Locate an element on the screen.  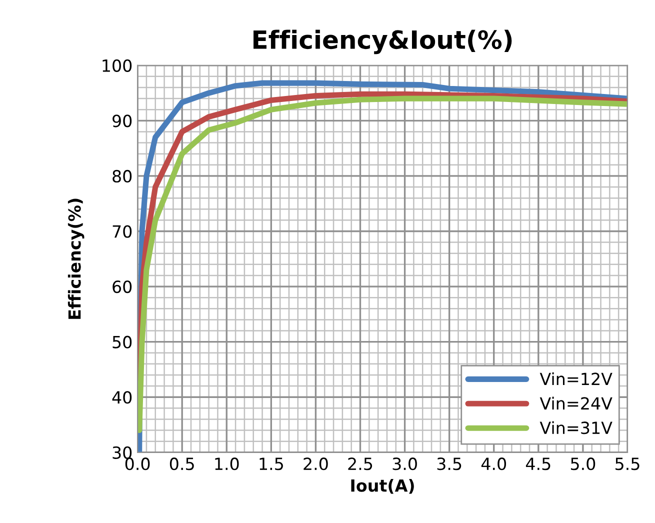
y-tick-label: 30 is located at coordinates (122, 452).